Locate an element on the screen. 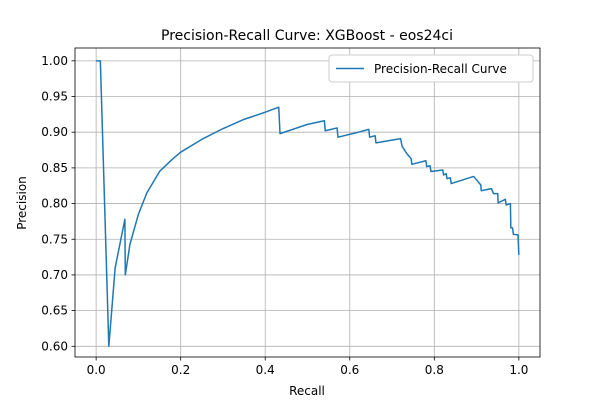 This screenshot has height=400, width=600. x-tick-label: 0.4 is located at coordinates (265, 370).